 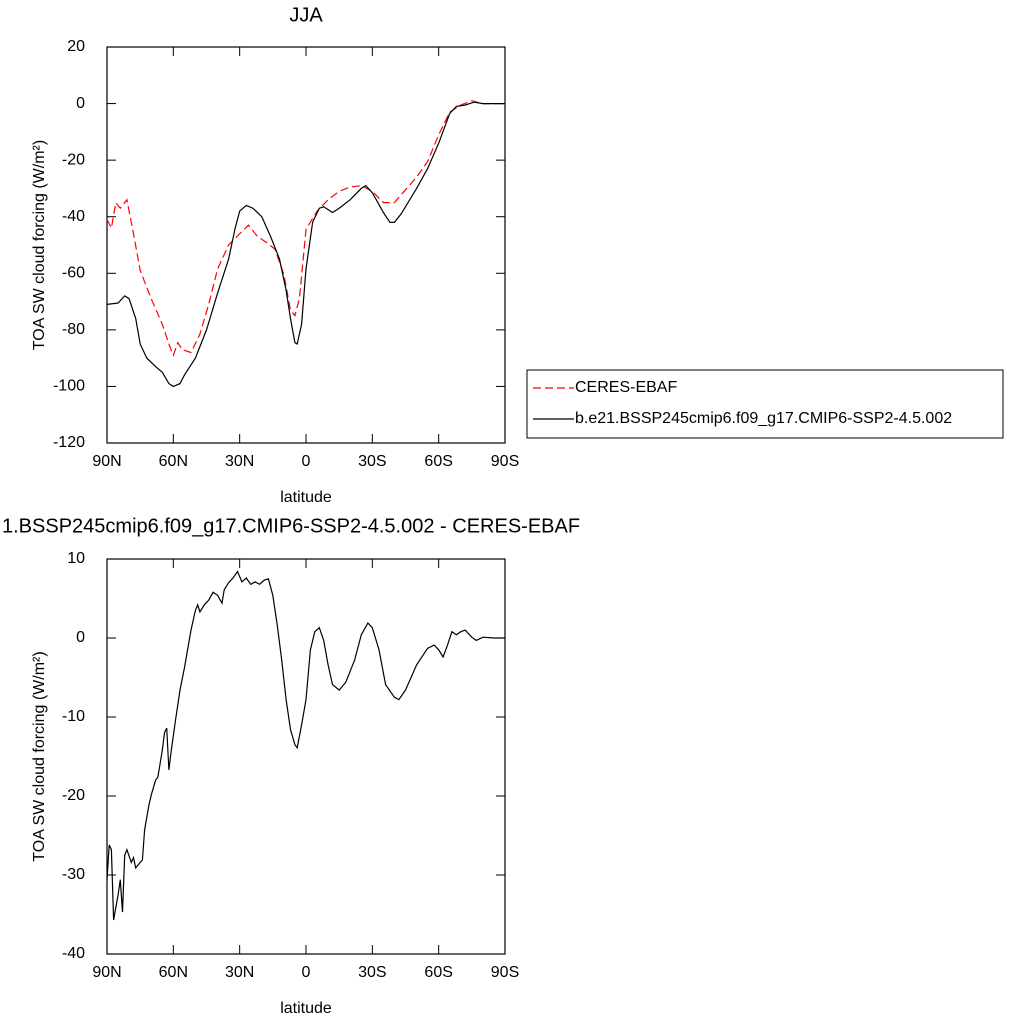 I want to click on y-tick-label: -100, so click(x=69, y=386).